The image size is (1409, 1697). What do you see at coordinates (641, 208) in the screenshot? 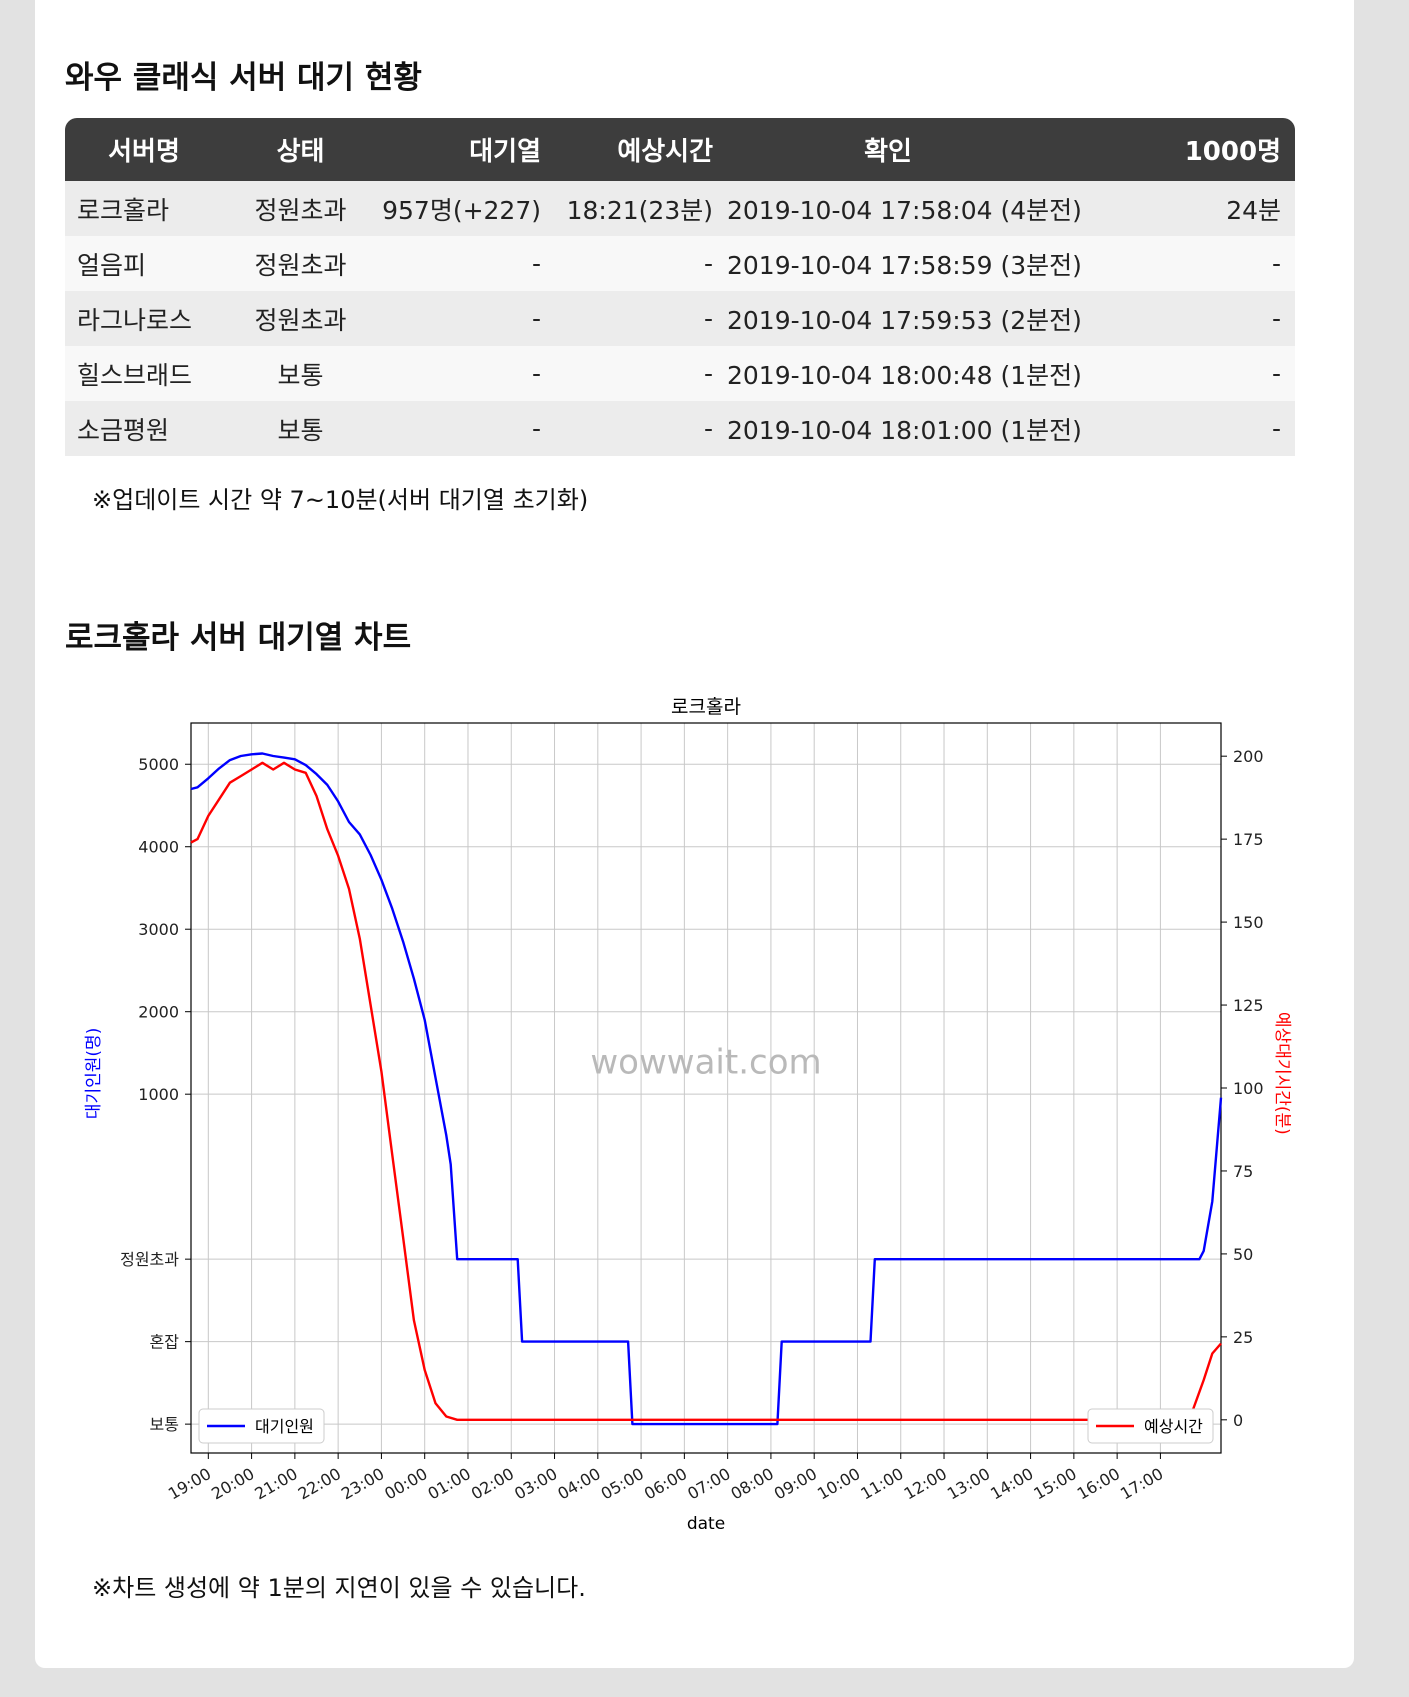
I see `eta: 18:21(23분)` at bounding box center [641, 208].